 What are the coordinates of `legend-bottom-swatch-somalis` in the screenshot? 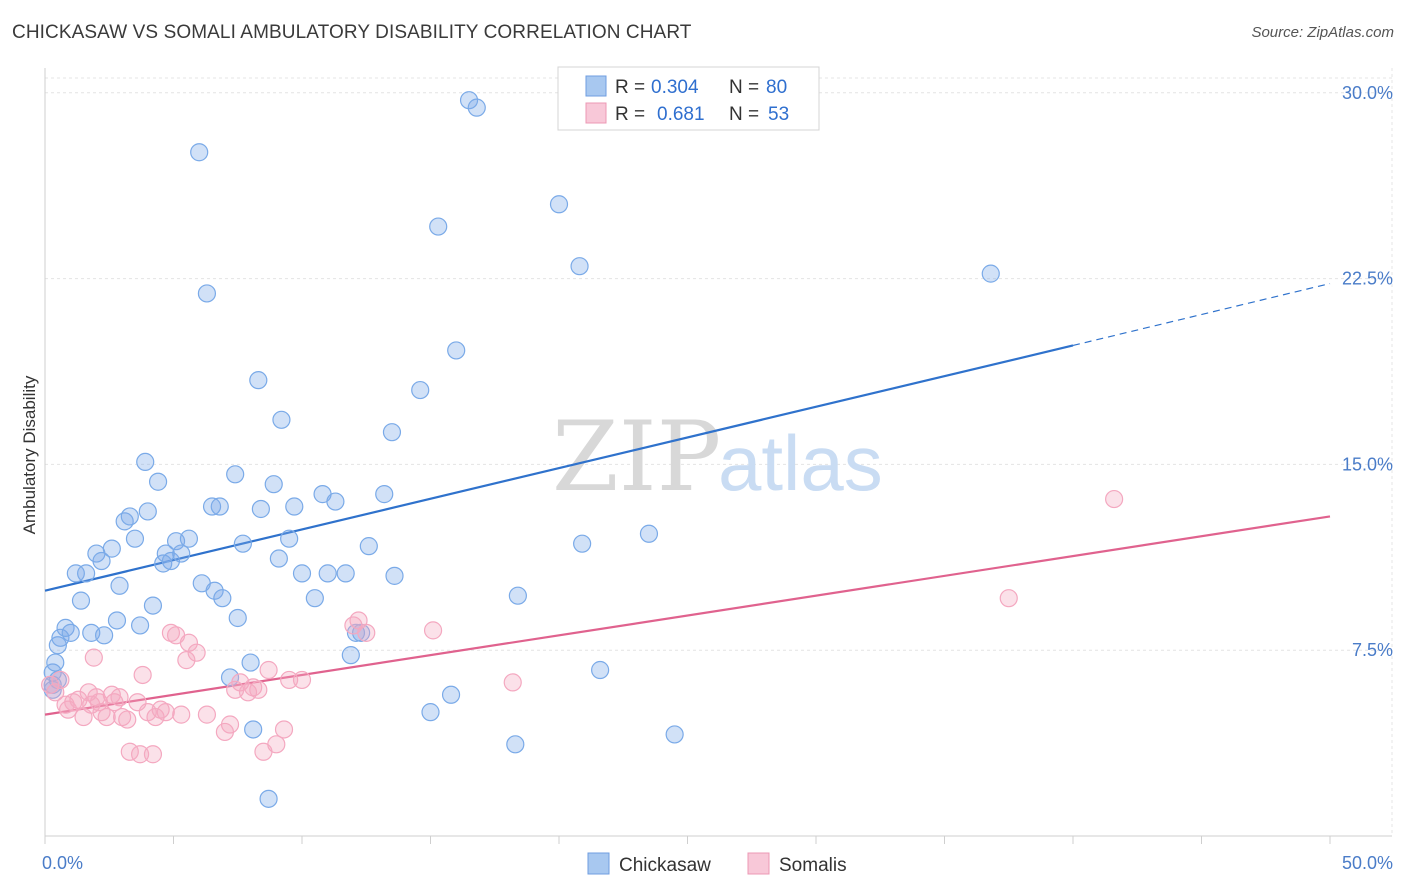 It's located at (758, 863).